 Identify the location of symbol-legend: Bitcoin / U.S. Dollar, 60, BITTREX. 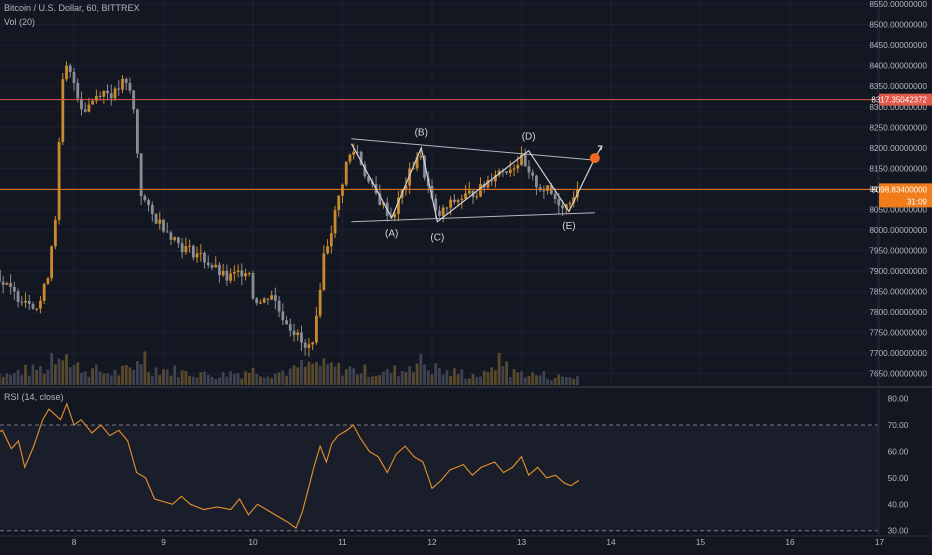
(72, 8).